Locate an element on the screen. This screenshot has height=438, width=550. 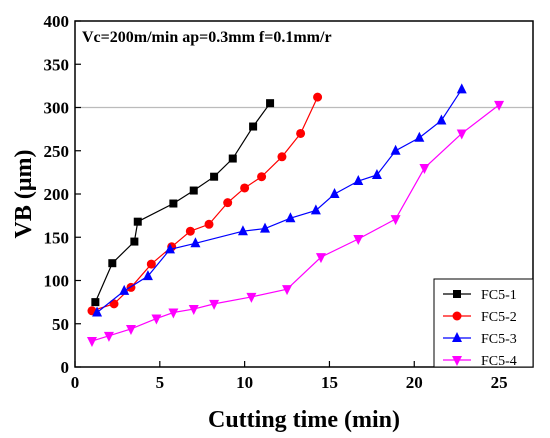
x-tick-label: 20 is located at coordinates (414, 382).